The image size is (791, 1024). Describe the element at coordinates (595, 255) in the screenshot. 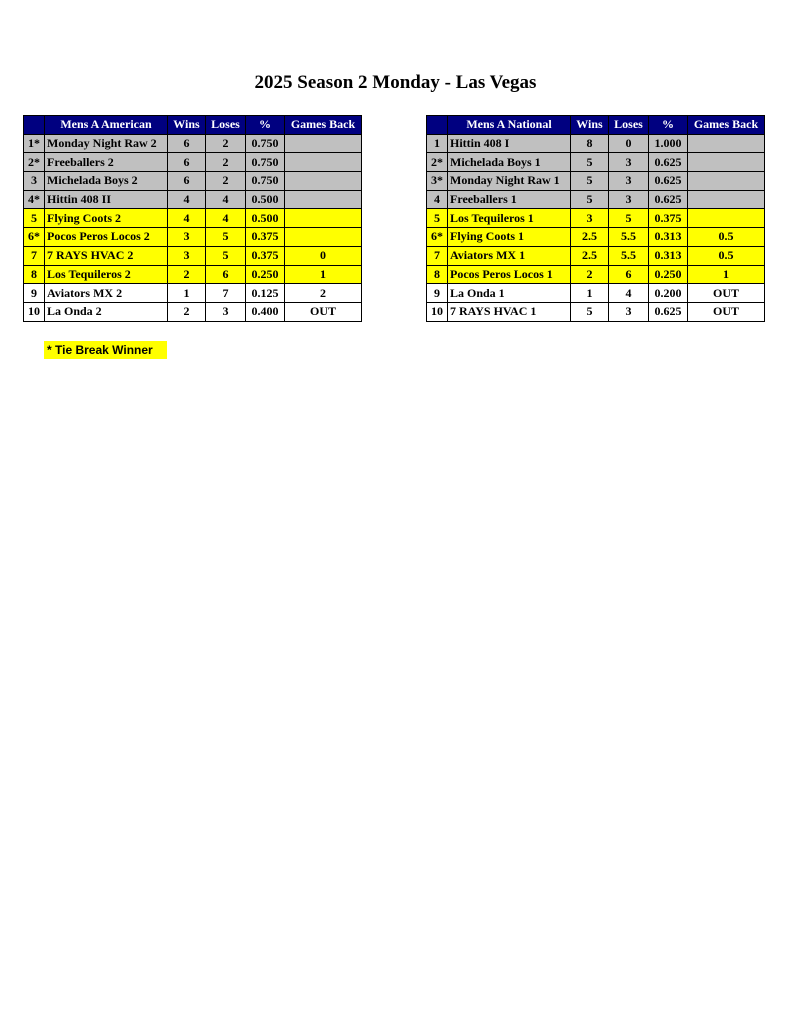

I see `team-row: 7 Aviators MX 1 2.5 5.5 0.313 0.5` at that location.